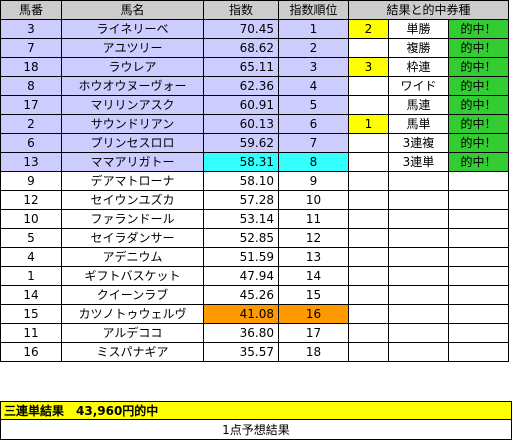 The height and width of the screenshot is (444, 516). Describe the element at coordinates (368, 124) in the screenshot. I see `cell-result-place: 1` at that location.